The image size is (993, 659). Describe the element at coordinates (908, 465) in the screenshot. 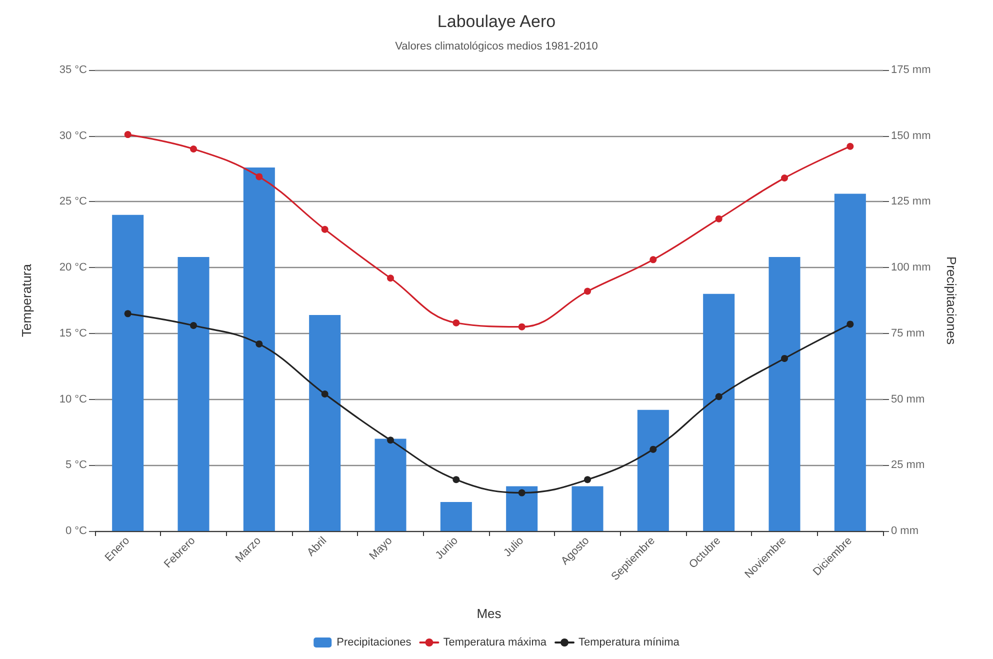

I see `y2-tick-label: 25 mm` at that location.